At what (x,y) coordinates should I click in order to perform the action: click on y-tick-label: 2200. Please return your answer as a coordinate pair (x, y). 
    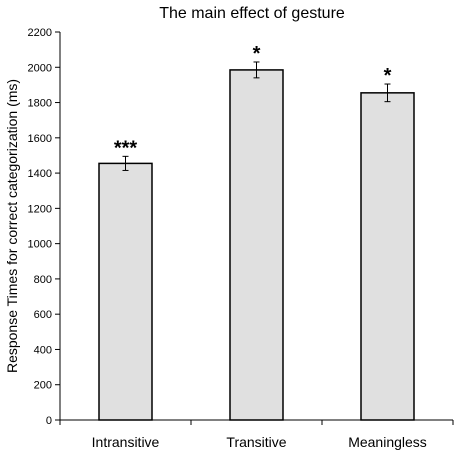
    Looking at the image, I should click on (40, 33).